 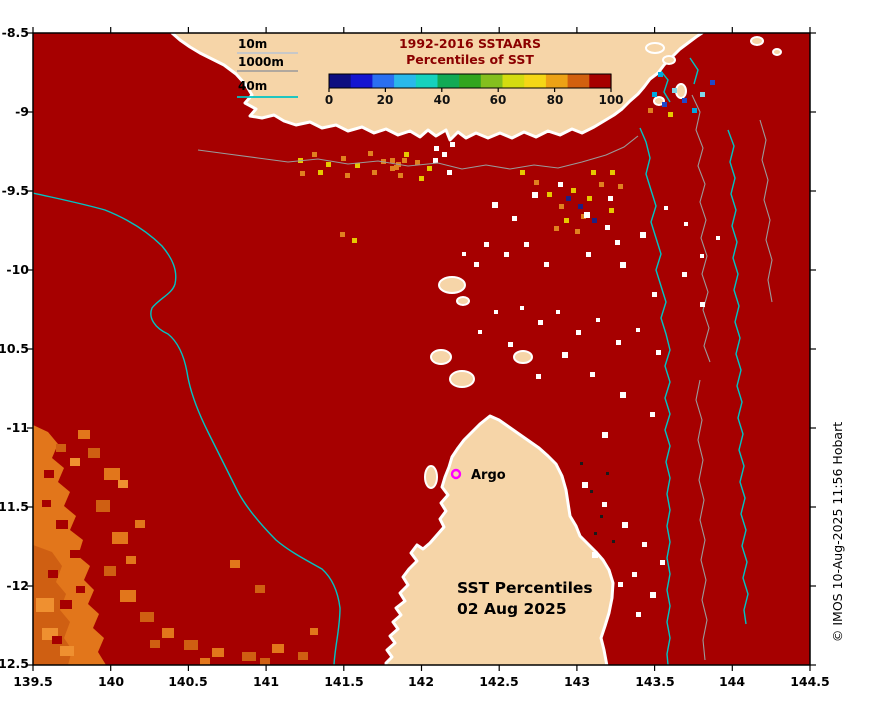 I want to click on y-tick-label: -12, so click(x=17, y=585).